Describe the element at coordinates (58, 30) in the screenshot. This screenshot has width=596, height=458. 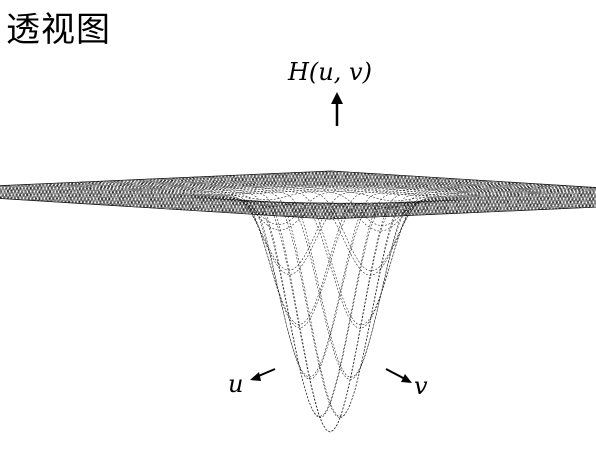
I see `figure-title: 透视图` at that location.